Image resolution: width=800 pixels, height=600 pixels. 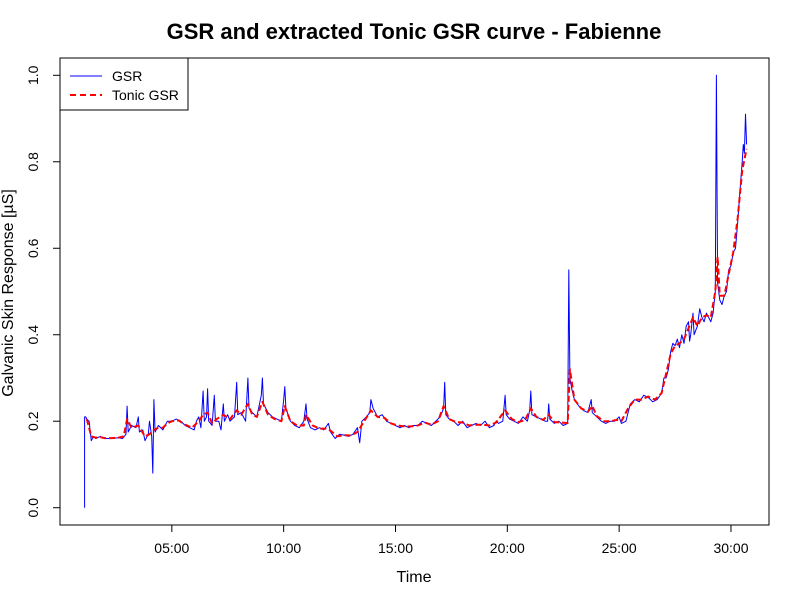 I want to click on x-tick-label-4: 25:00, so click(x=619, y=548).